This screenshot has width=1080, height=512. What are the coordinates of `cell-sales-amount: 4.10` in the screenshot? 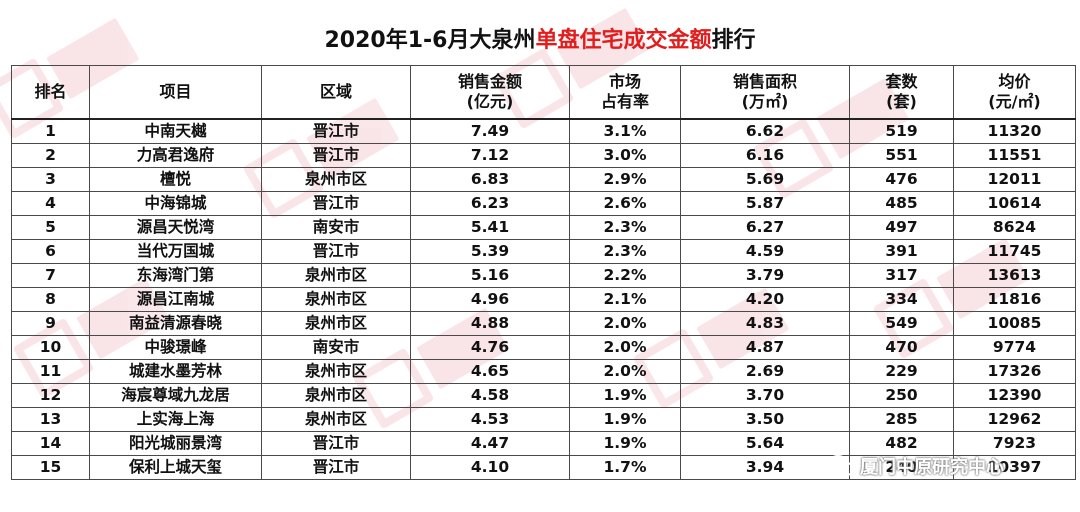 It's located at (490, 467).